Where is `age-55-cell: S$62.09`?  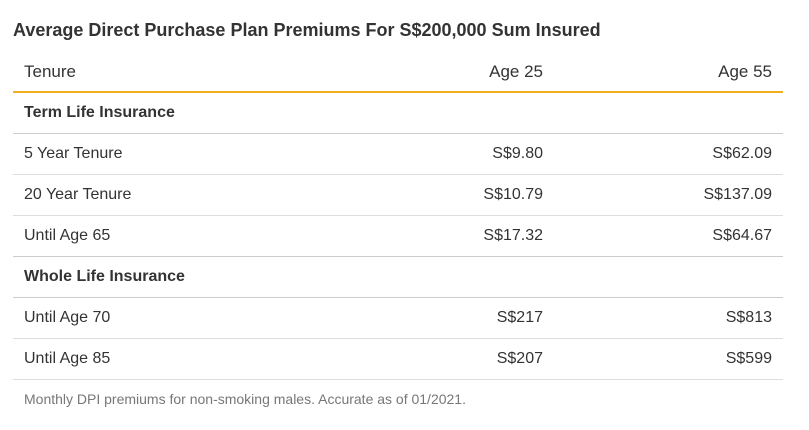 age-55-cell: S$62.09 is located at coordinates (742, 153).